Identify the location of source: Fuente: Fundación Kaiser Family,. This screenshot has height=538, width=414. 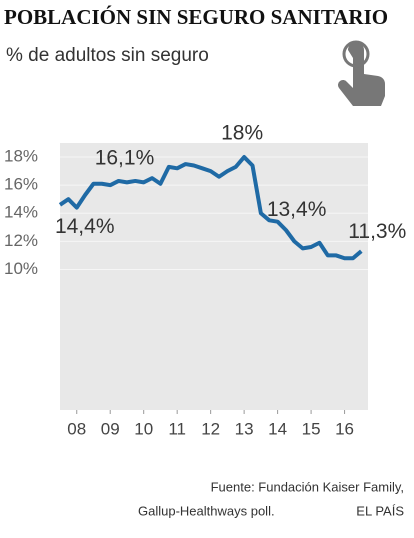
(307, 486).